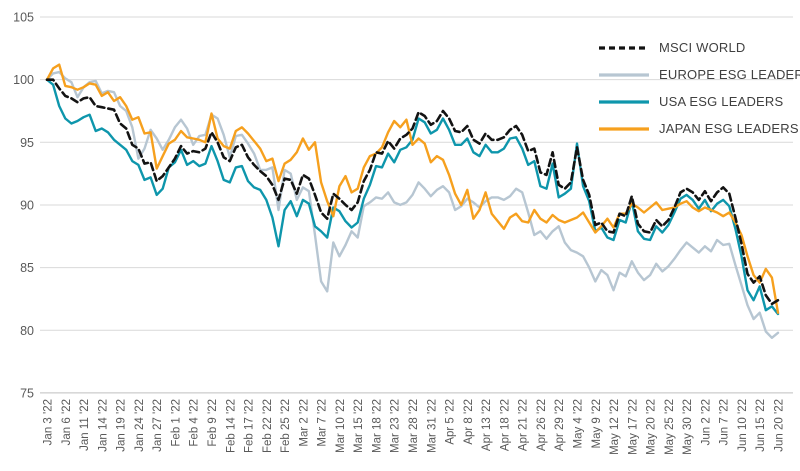  I want to click on x-tick-label: Jan 24 '22, so click(140, 425).